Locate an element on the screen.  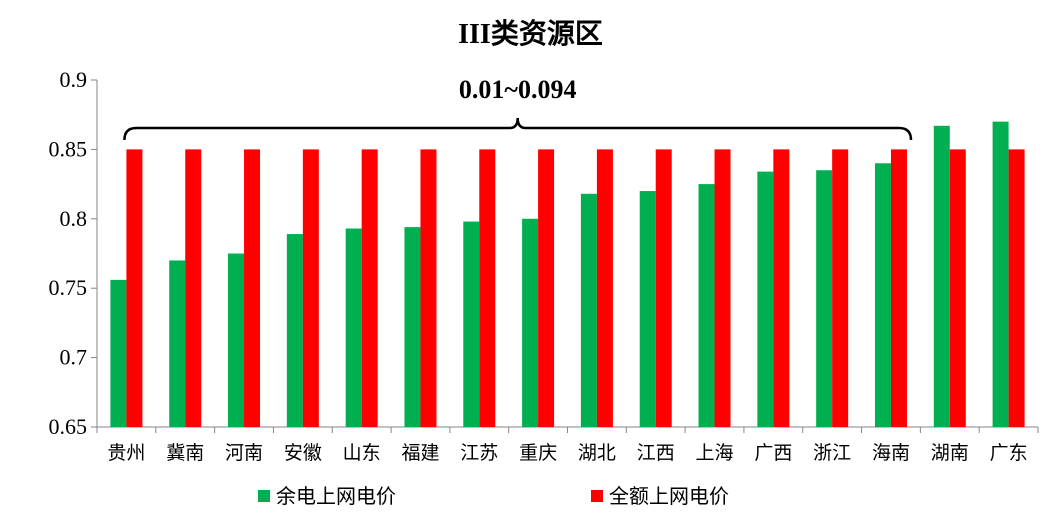
x-tick-label: 广西 is located at coordinates (773, 453).